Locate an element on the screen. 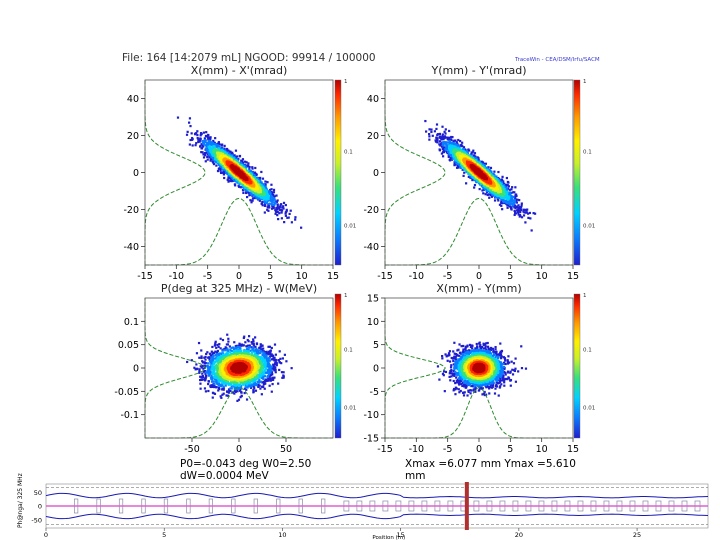 Image resolution: width=720 pixels, height=540 pixels. colorbar-tick-label: 0.01 is located at coordinates (350, 226).